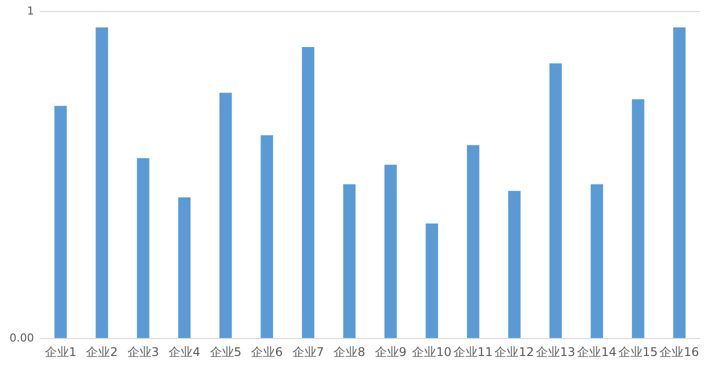  Describe the element at coordinates (556, 352) in the screenshot. I see `x-tick-label: 企业13` at that location.